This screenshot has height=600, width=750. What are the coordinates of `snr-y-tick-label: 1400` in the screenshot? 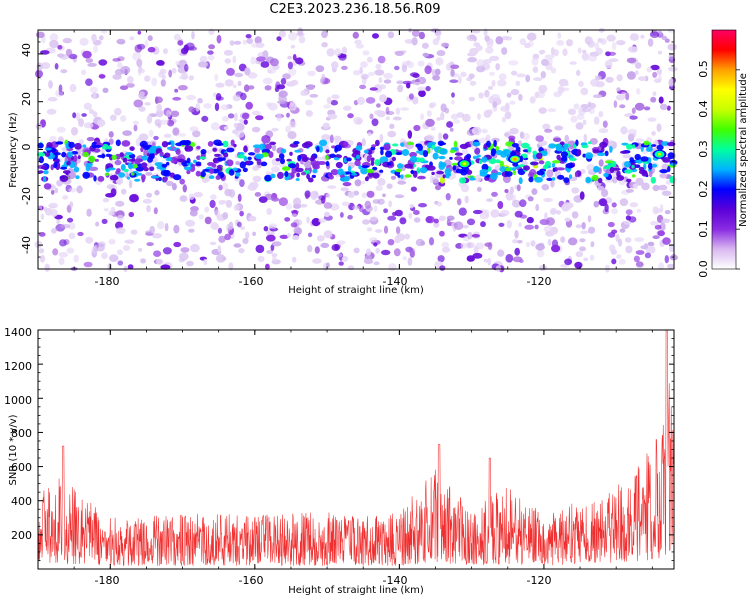 It's located at (18, 332).